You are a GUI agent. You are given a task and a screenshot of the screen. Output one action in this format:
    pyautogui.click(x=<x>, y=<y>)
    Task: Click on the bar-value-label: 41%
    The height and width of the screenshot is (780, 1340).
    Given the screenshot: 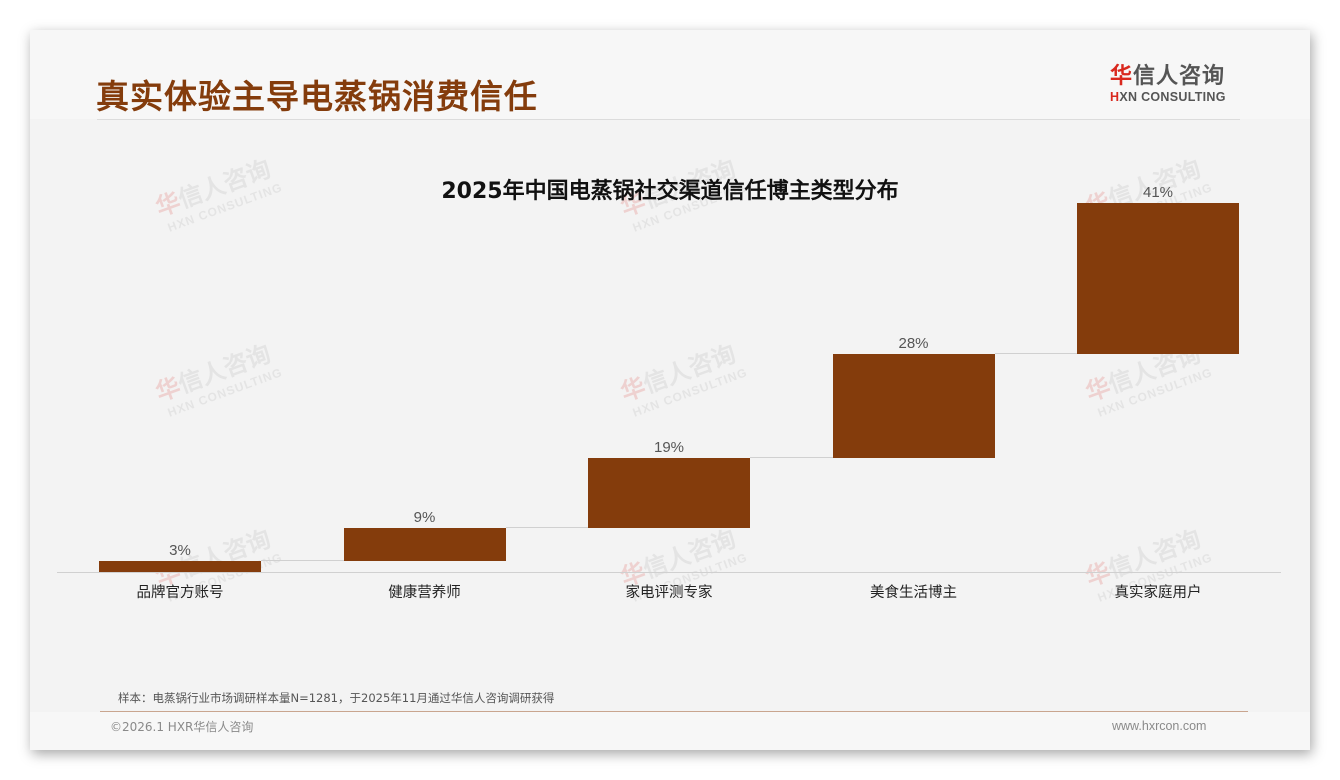 What is the action you would take?
    pyautogui.click(x=1158, y=192)
    